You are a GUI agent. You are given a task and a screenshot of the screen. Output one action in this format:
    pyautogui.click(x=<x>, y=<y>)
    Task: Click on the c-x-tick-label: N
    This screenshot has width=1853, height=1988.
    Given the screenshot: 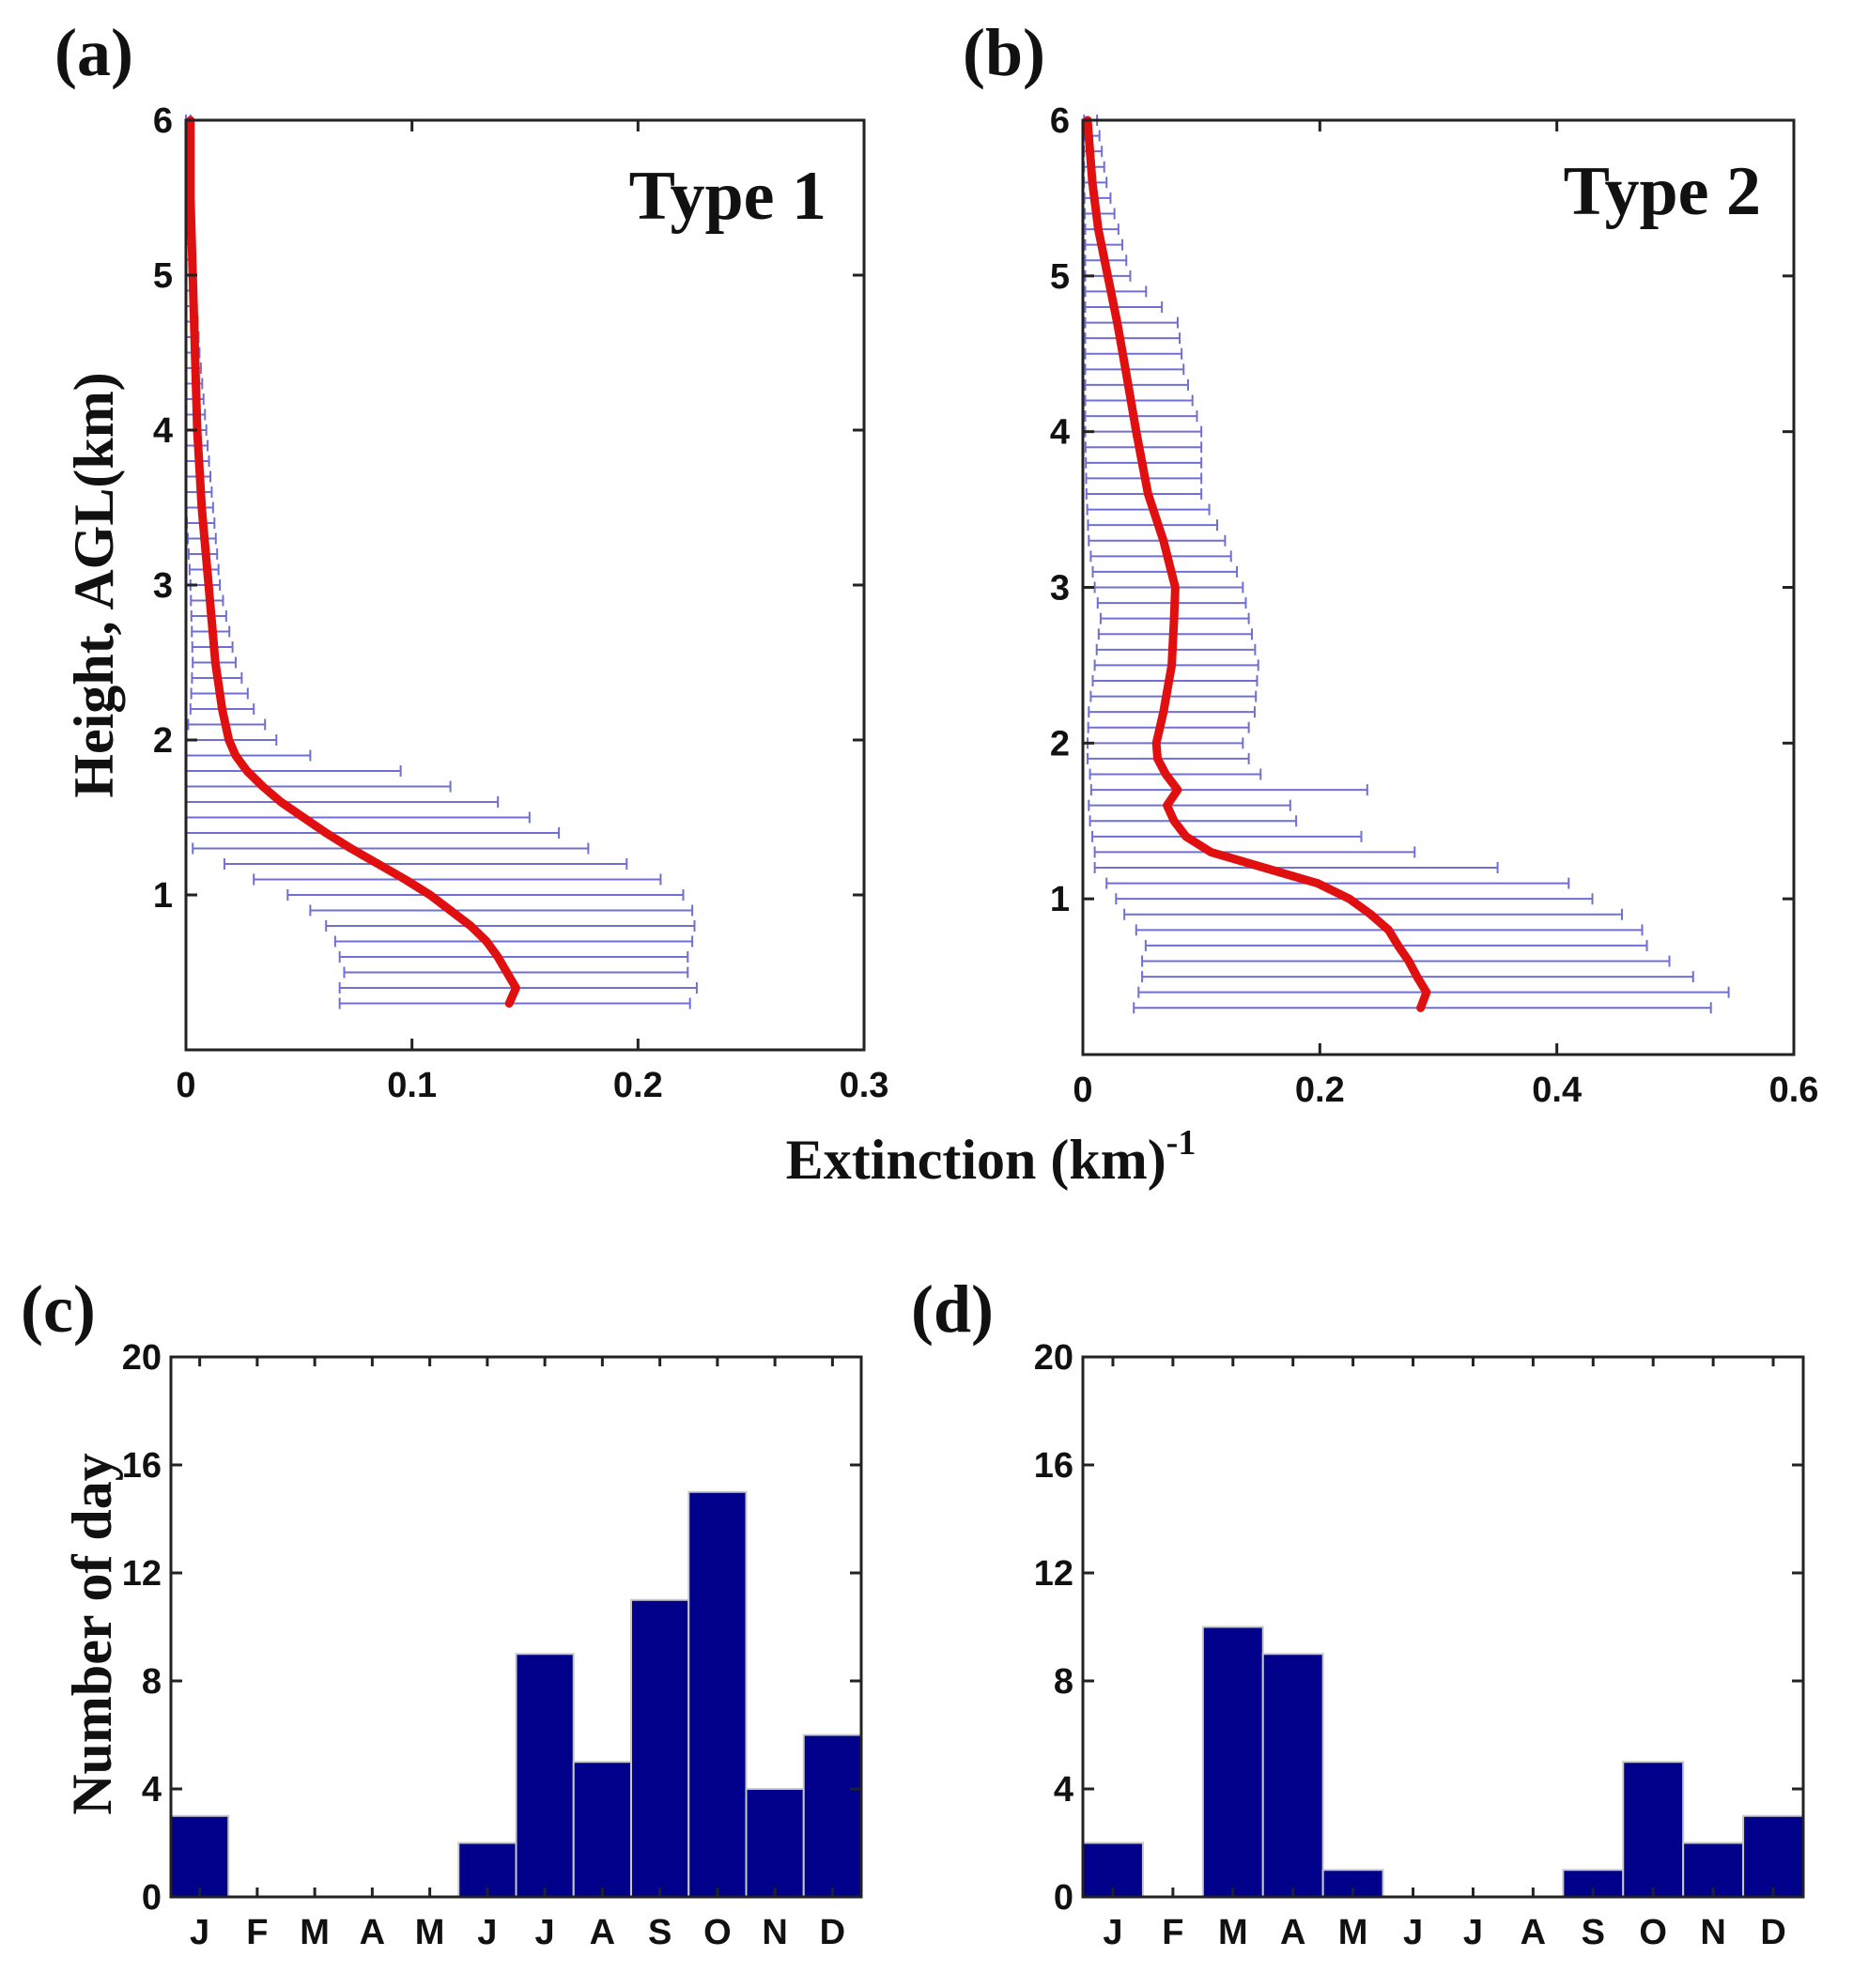 What is the action you would take?
    pyautogui.click(x=774, y=1932)
    